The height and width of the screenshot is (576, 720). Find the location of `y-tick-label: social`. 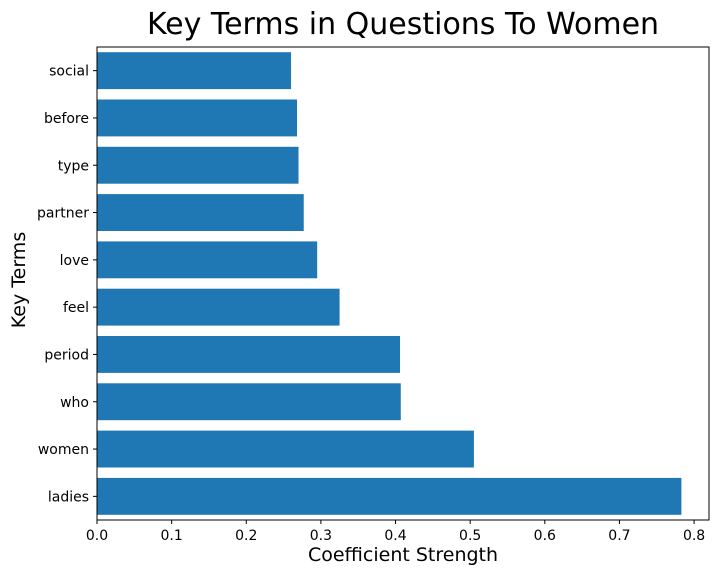

y-tick-label: social is located at coordinates (69, 72).